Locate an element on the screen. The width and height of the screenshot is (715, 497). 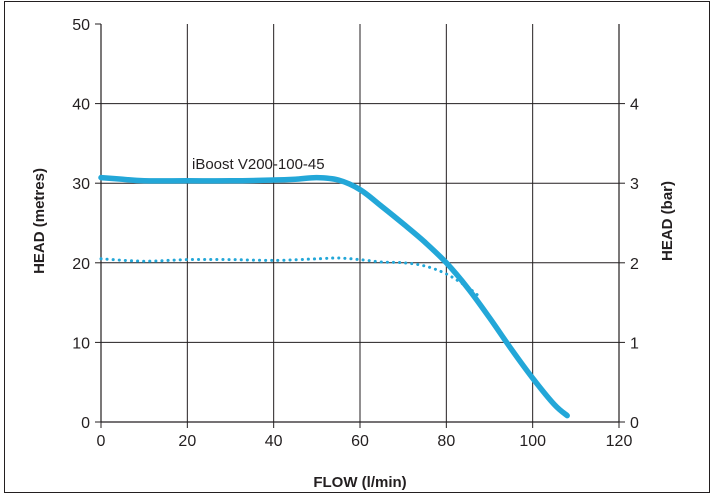
y-tick-label: 20 is located at coordinates (81, 264).